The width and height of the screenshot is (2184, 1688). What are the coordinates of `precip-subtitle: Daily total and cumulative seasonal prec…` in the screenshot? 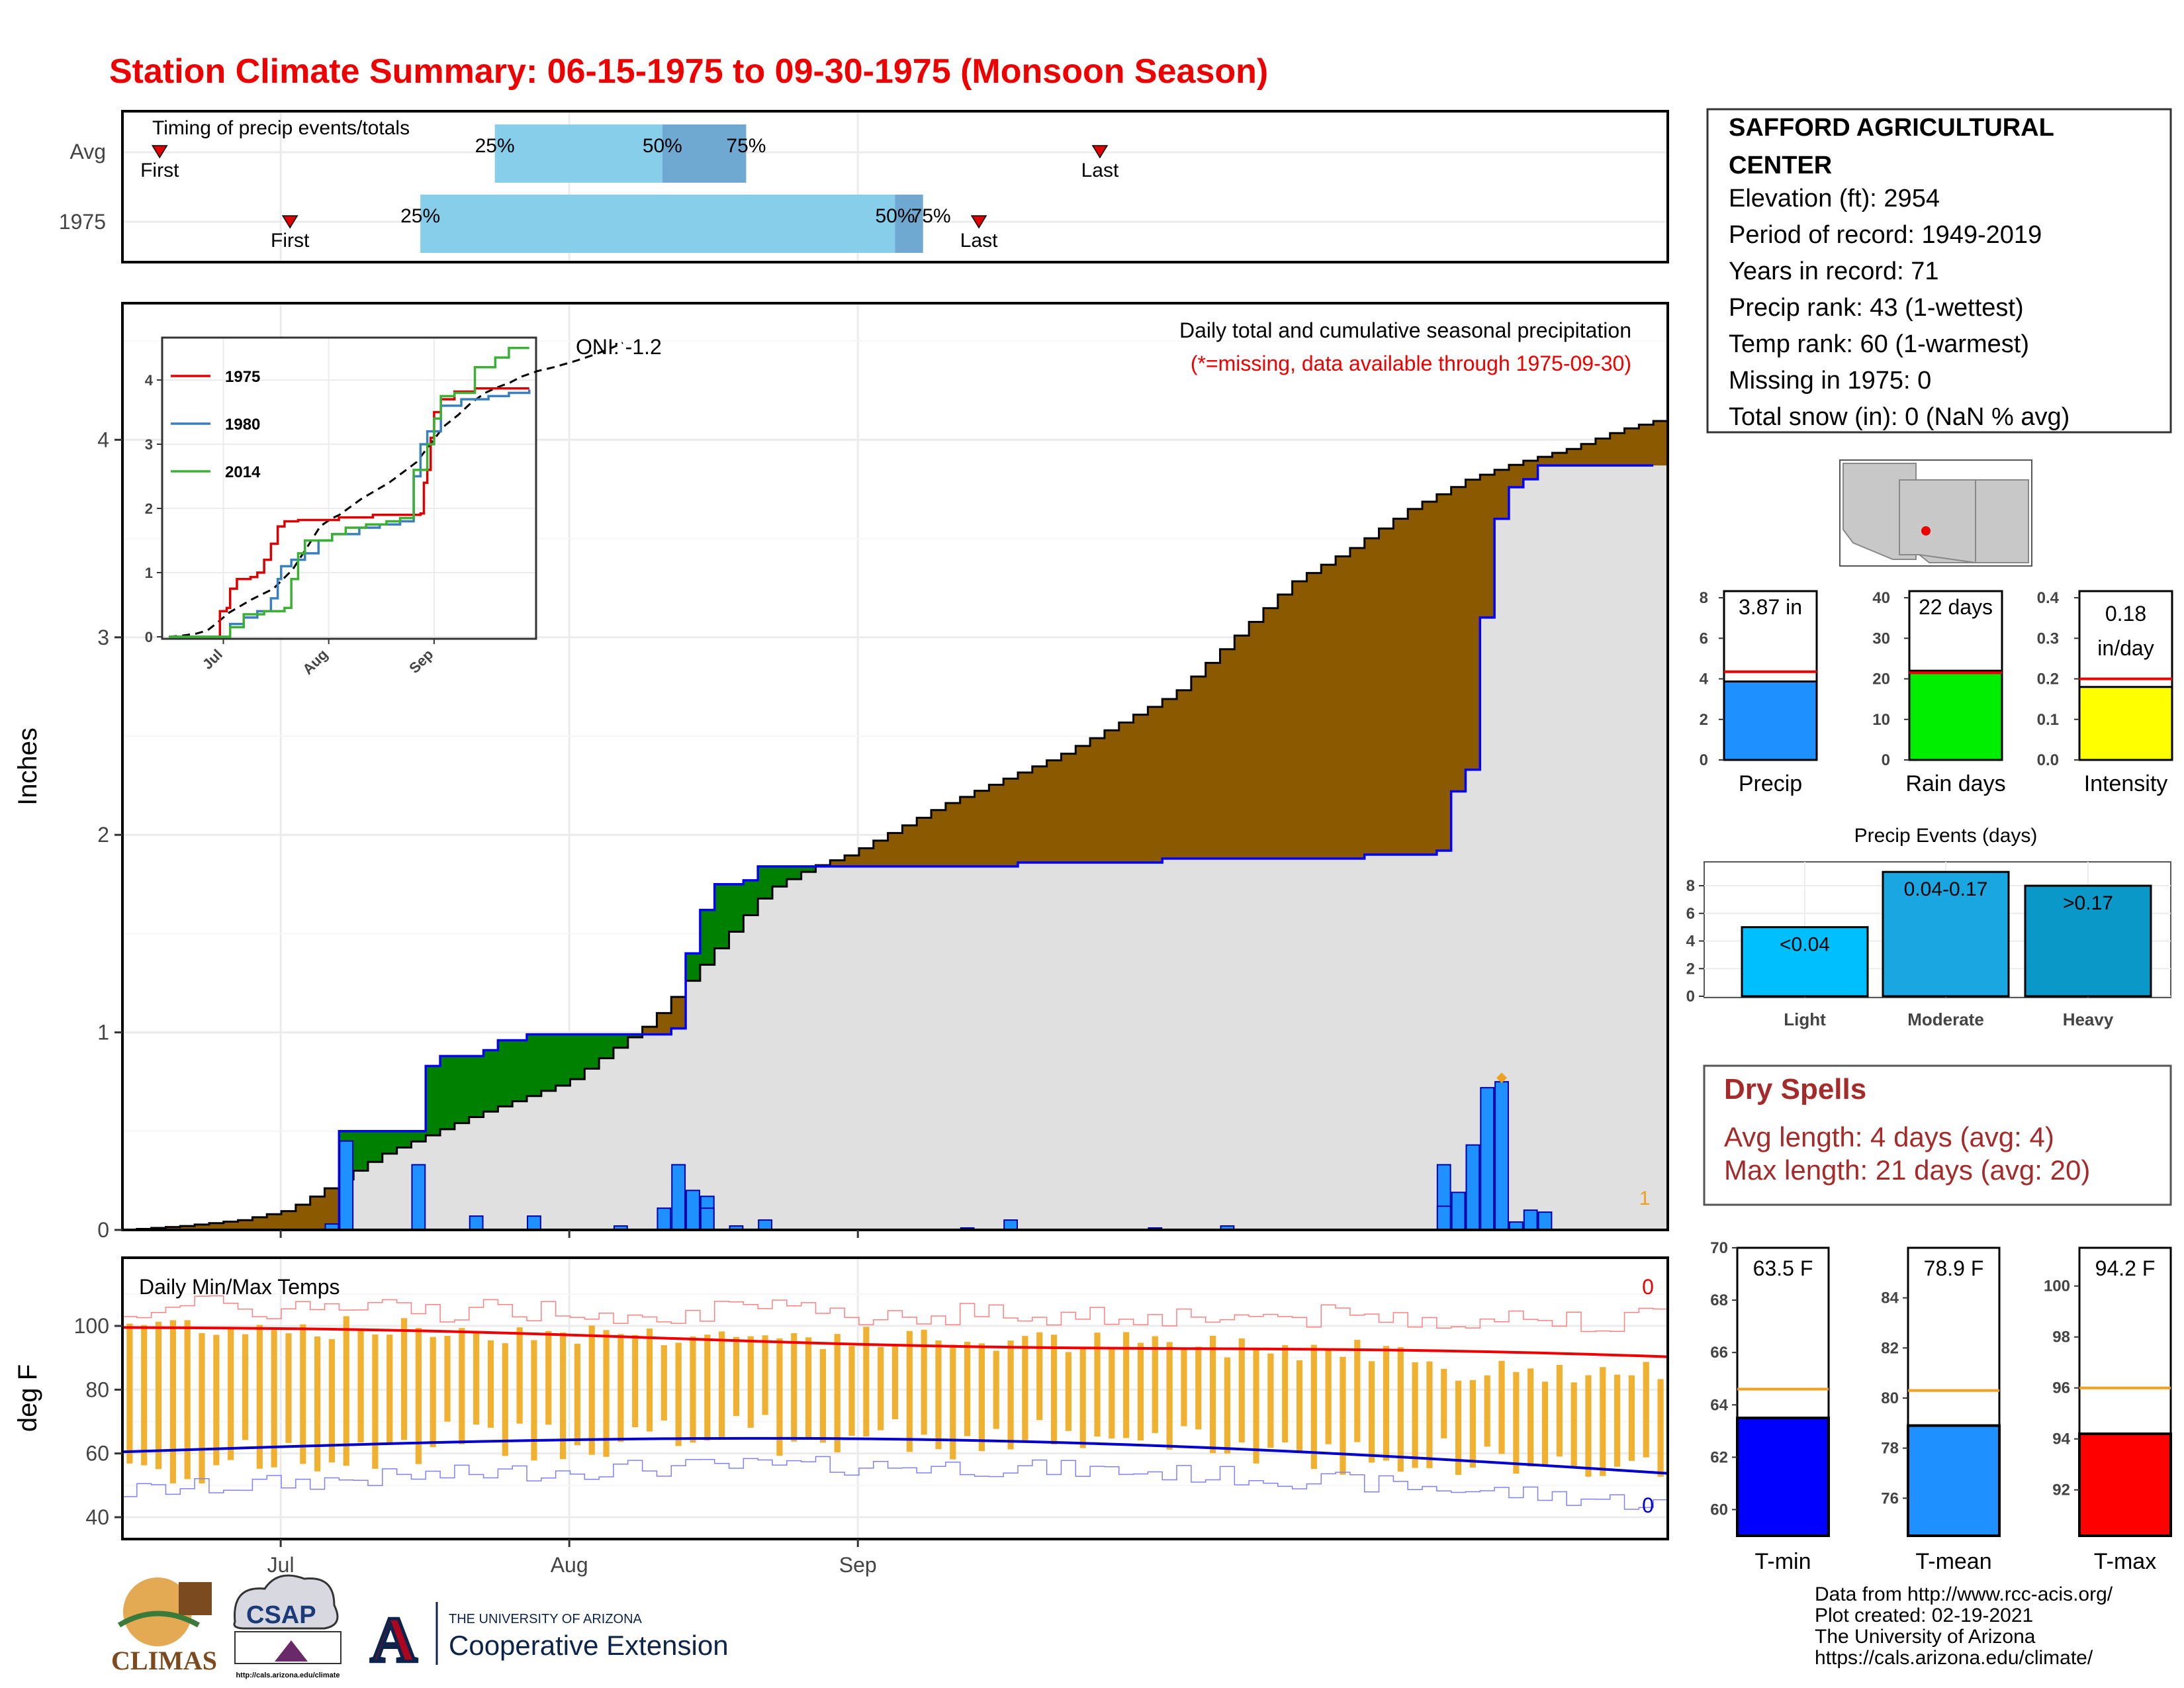 It's located at (1405, 330).